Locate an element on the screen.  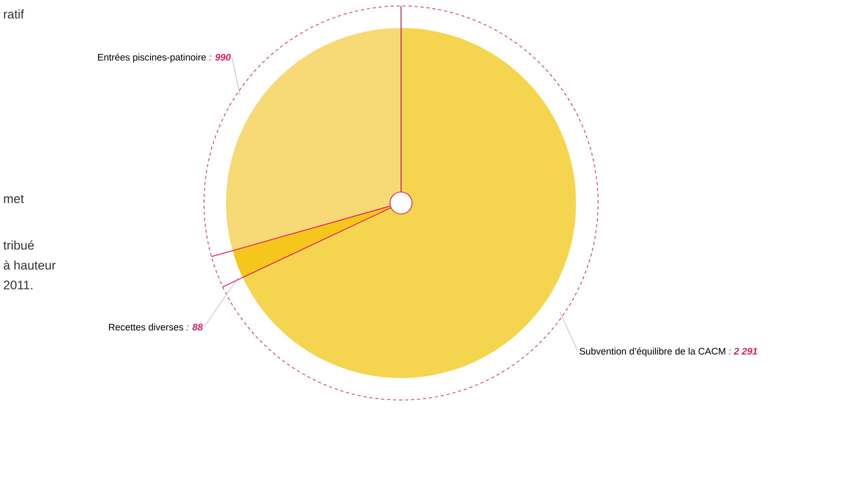
data-label: : 2 291 is located at coordinates (743, 351).